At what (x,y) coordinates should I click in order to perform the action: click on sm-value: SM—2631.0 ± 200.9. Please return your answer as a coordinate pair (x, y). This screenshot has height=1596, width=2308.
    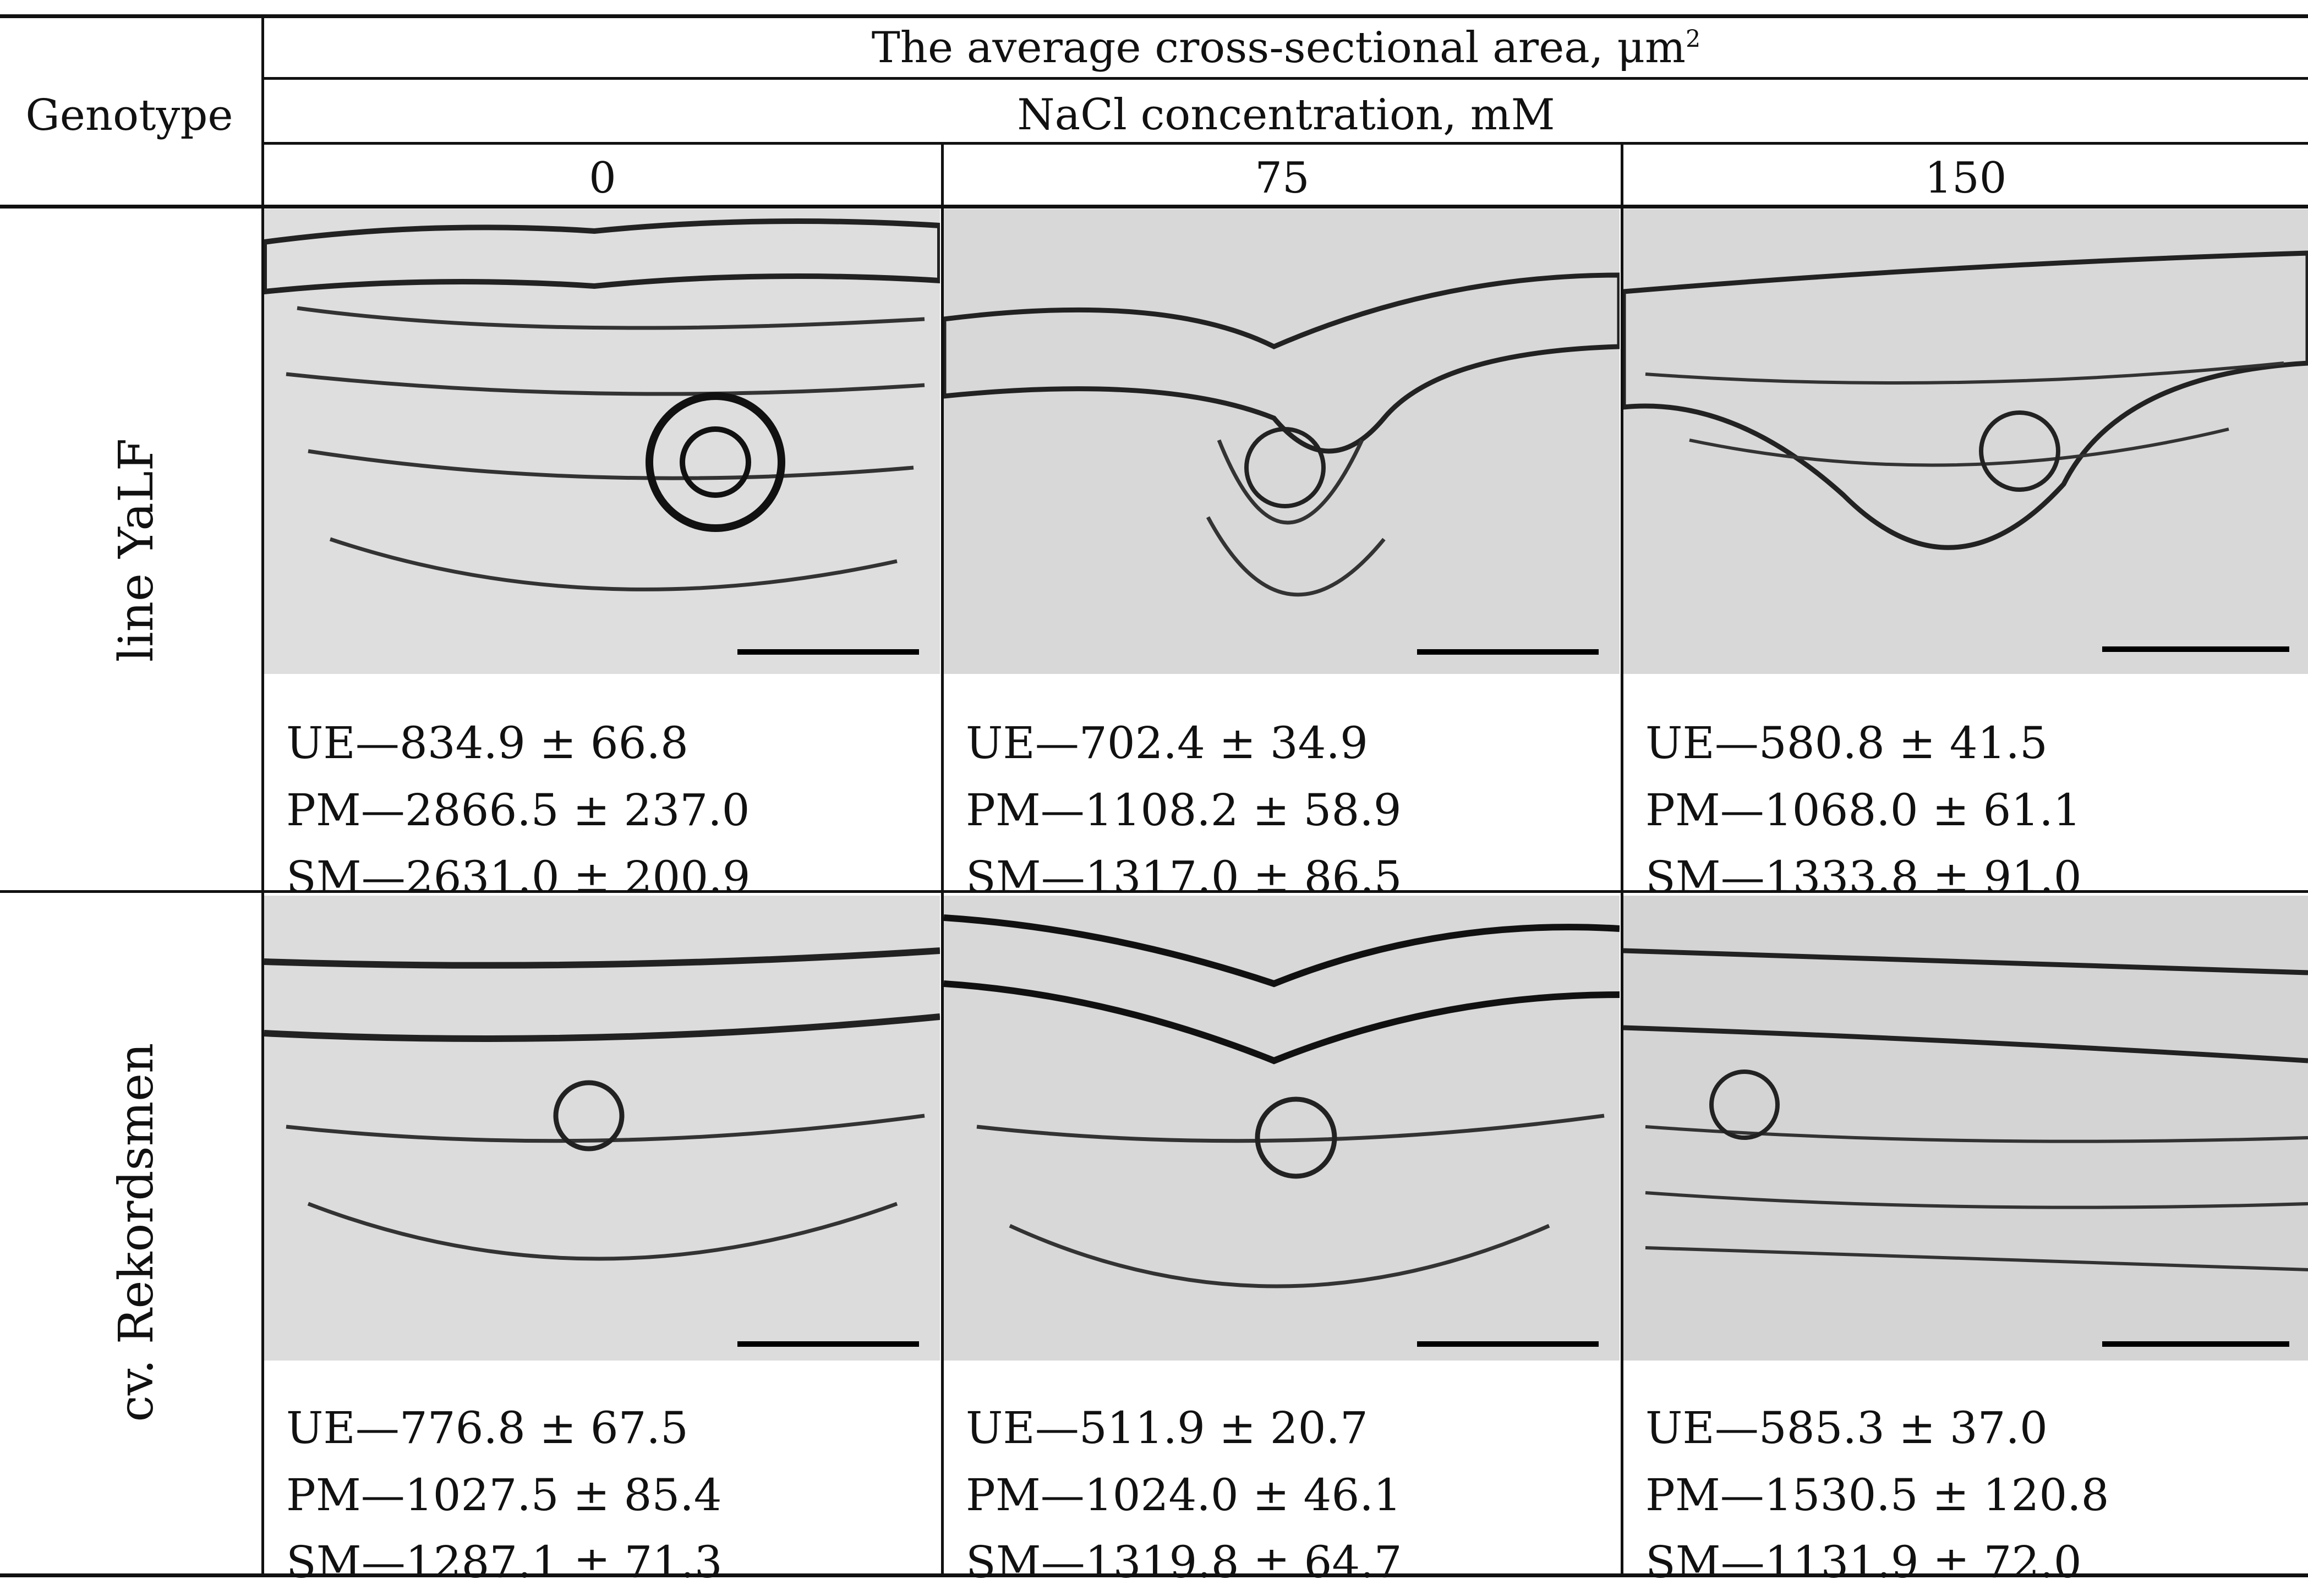
    Looking at the image, I should click on (518, 877).